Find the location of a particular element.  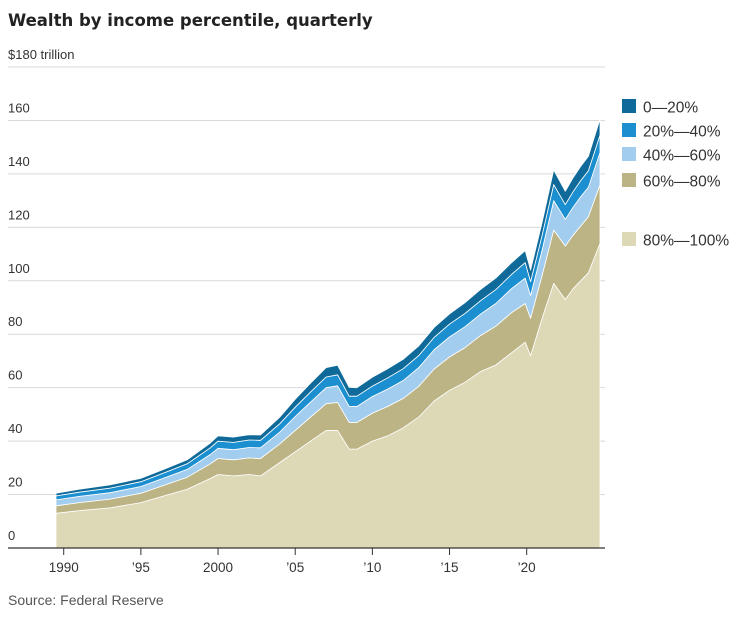

legend-label: 60%—80% is located at coordinates (682, 182).